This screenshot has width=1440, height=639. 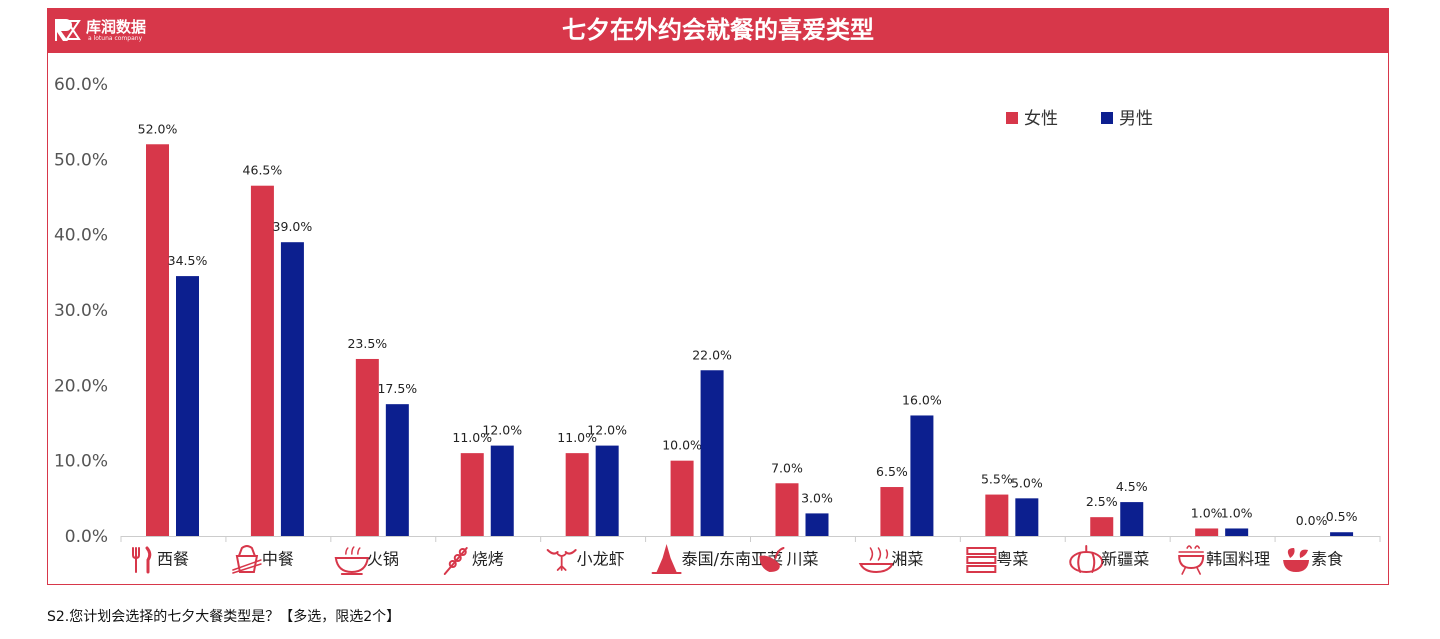 What do you see at coordinates (1191, 560) in the screenshot?
I see `bbq-grill-icon` at bounding box center [1191, 560].